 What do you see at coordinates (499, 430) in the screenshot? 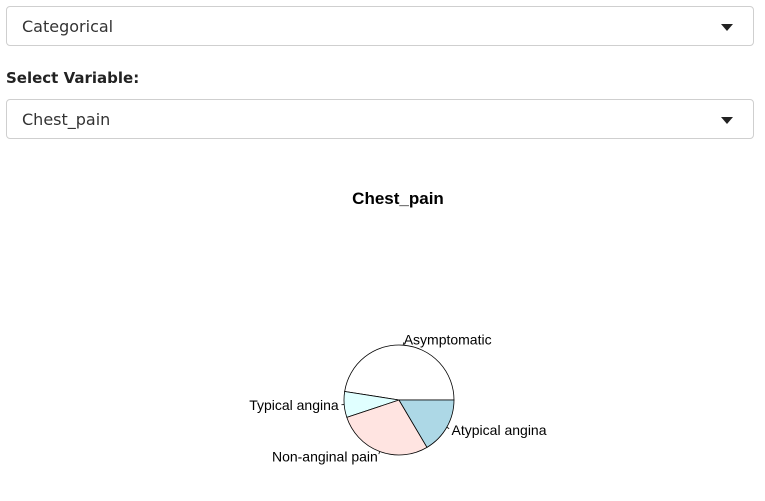
I see `pie-label-atypical-angina: Atypical angina` at bounding box center [499, 430].